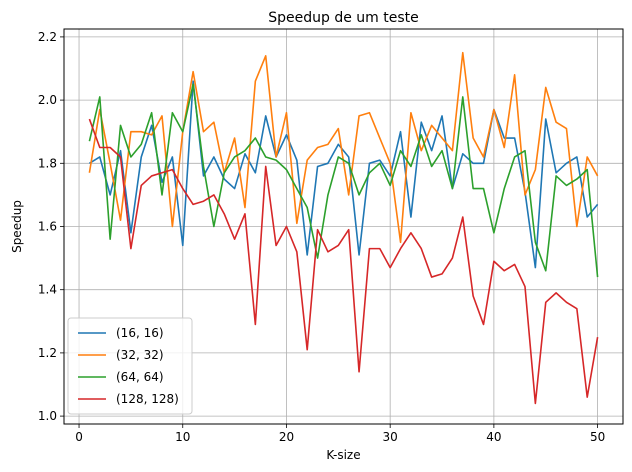  Describe the element at coordinates (47, 416) in the screenshot. I see `y-tick-label: 1.0` at that location.